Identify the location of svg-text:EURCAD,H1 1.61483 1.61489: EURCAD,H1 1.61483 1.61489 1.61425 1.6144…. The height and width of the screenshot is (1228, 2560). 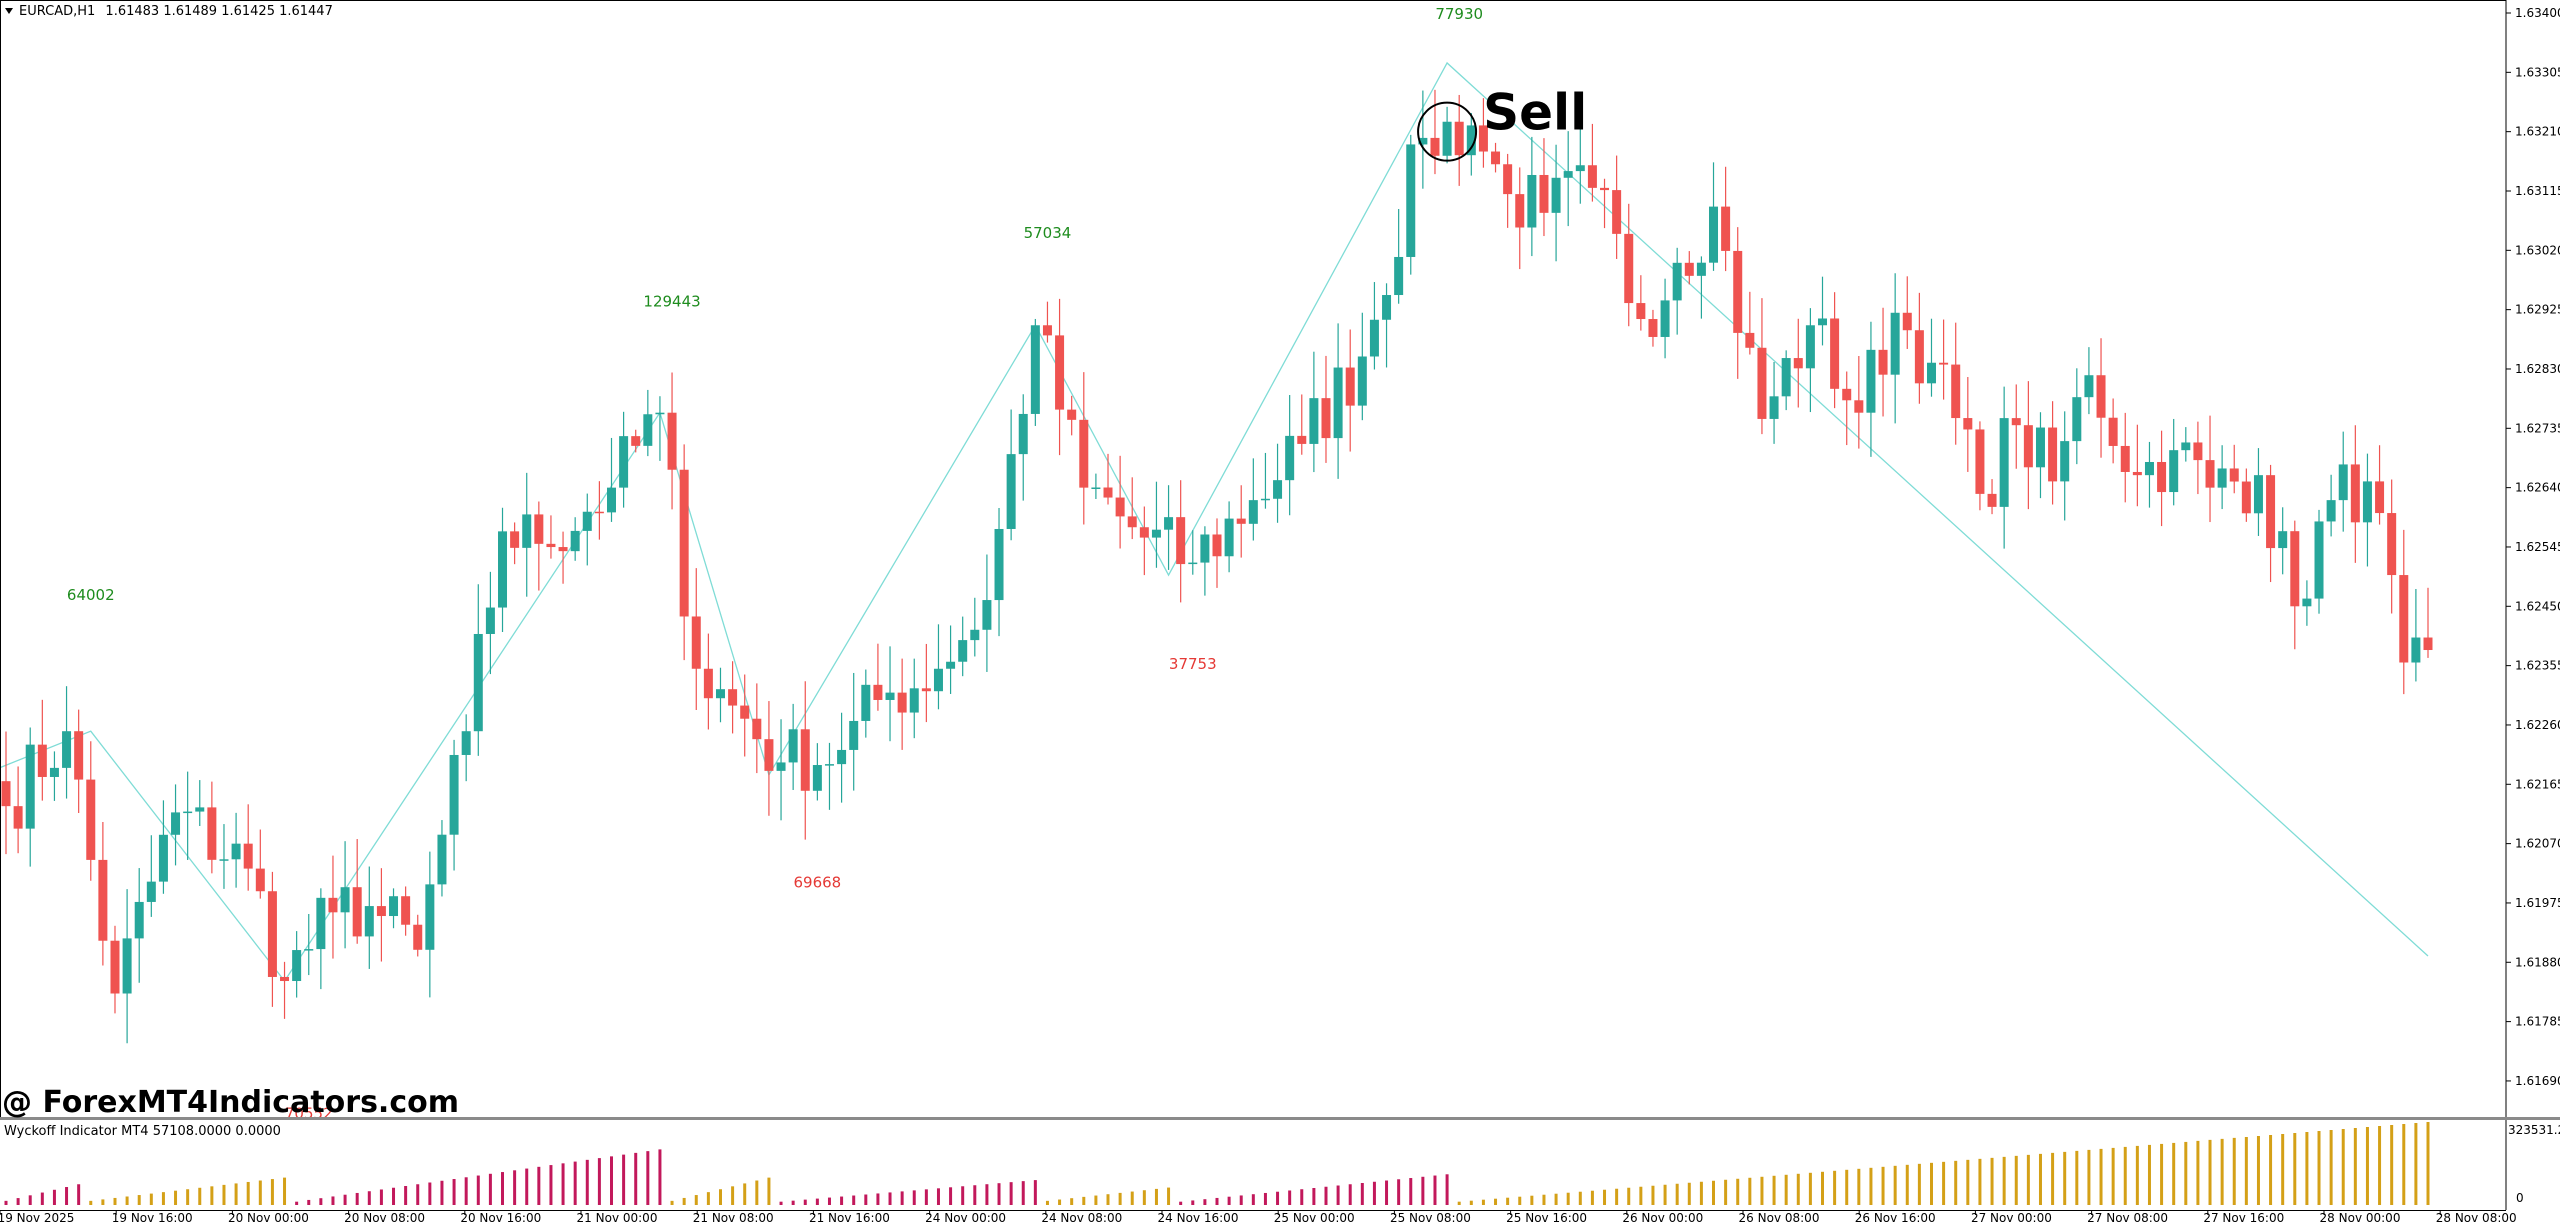
(176, 11).